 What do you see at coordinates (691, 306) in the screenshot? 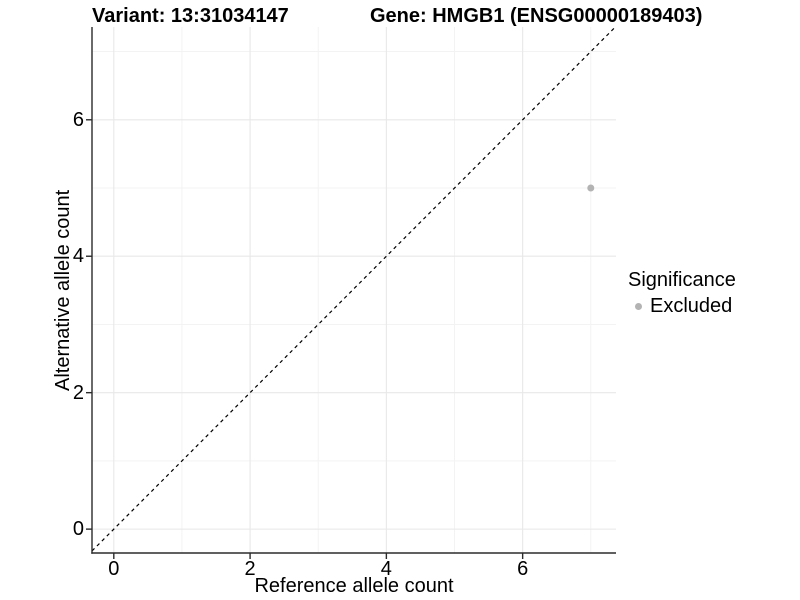
I see `legend-item-label: Excluded` at bounding box center [691, 306].